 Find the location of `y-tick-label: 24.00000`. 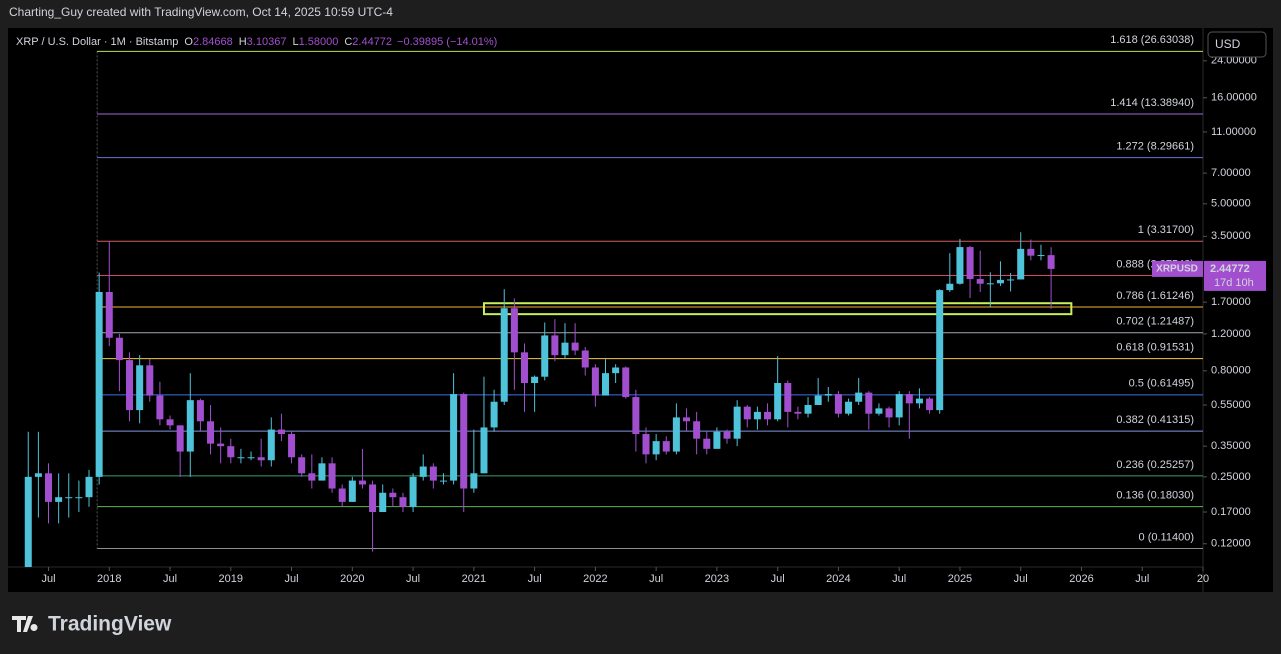

y-tick-label: 24.00000 is located at coordinates (1234, 61).